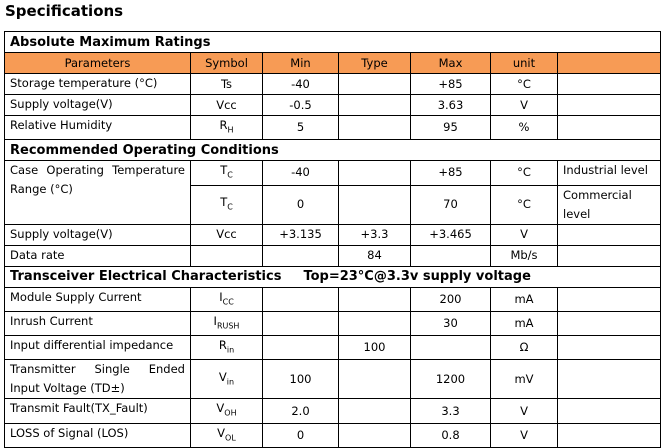  Describe the element at coordinates (524, 347) in the screenshot. I see `unit-text: Ω` at that location.